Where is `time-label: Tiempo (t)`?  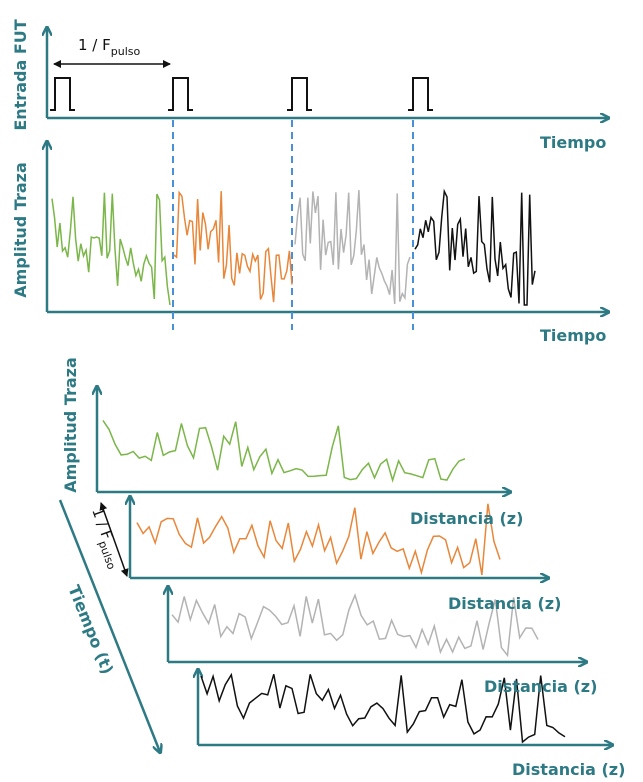
time-label: Tiempo (t) is located at coordinates (90, 629).